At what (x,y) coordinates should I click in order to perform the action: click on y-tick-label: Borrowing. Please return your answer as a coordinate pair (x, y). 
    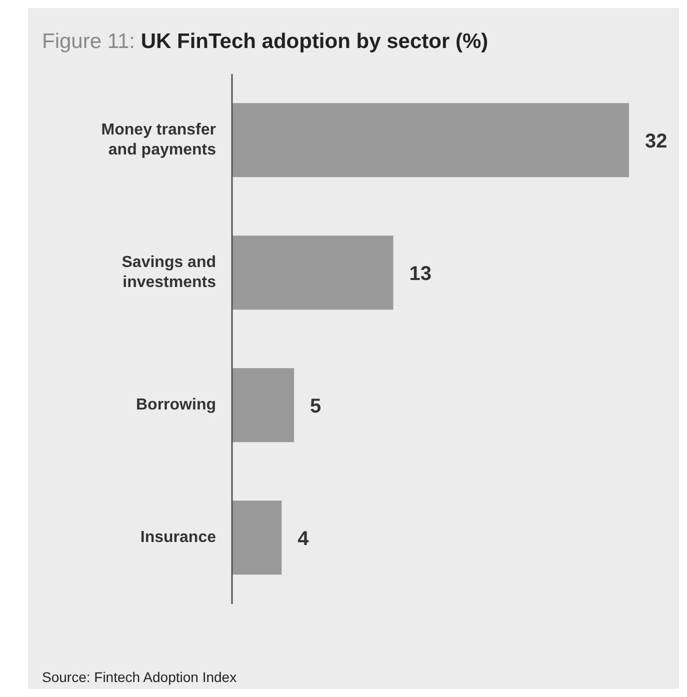
    Looking at the image, I should click on (176, 405).